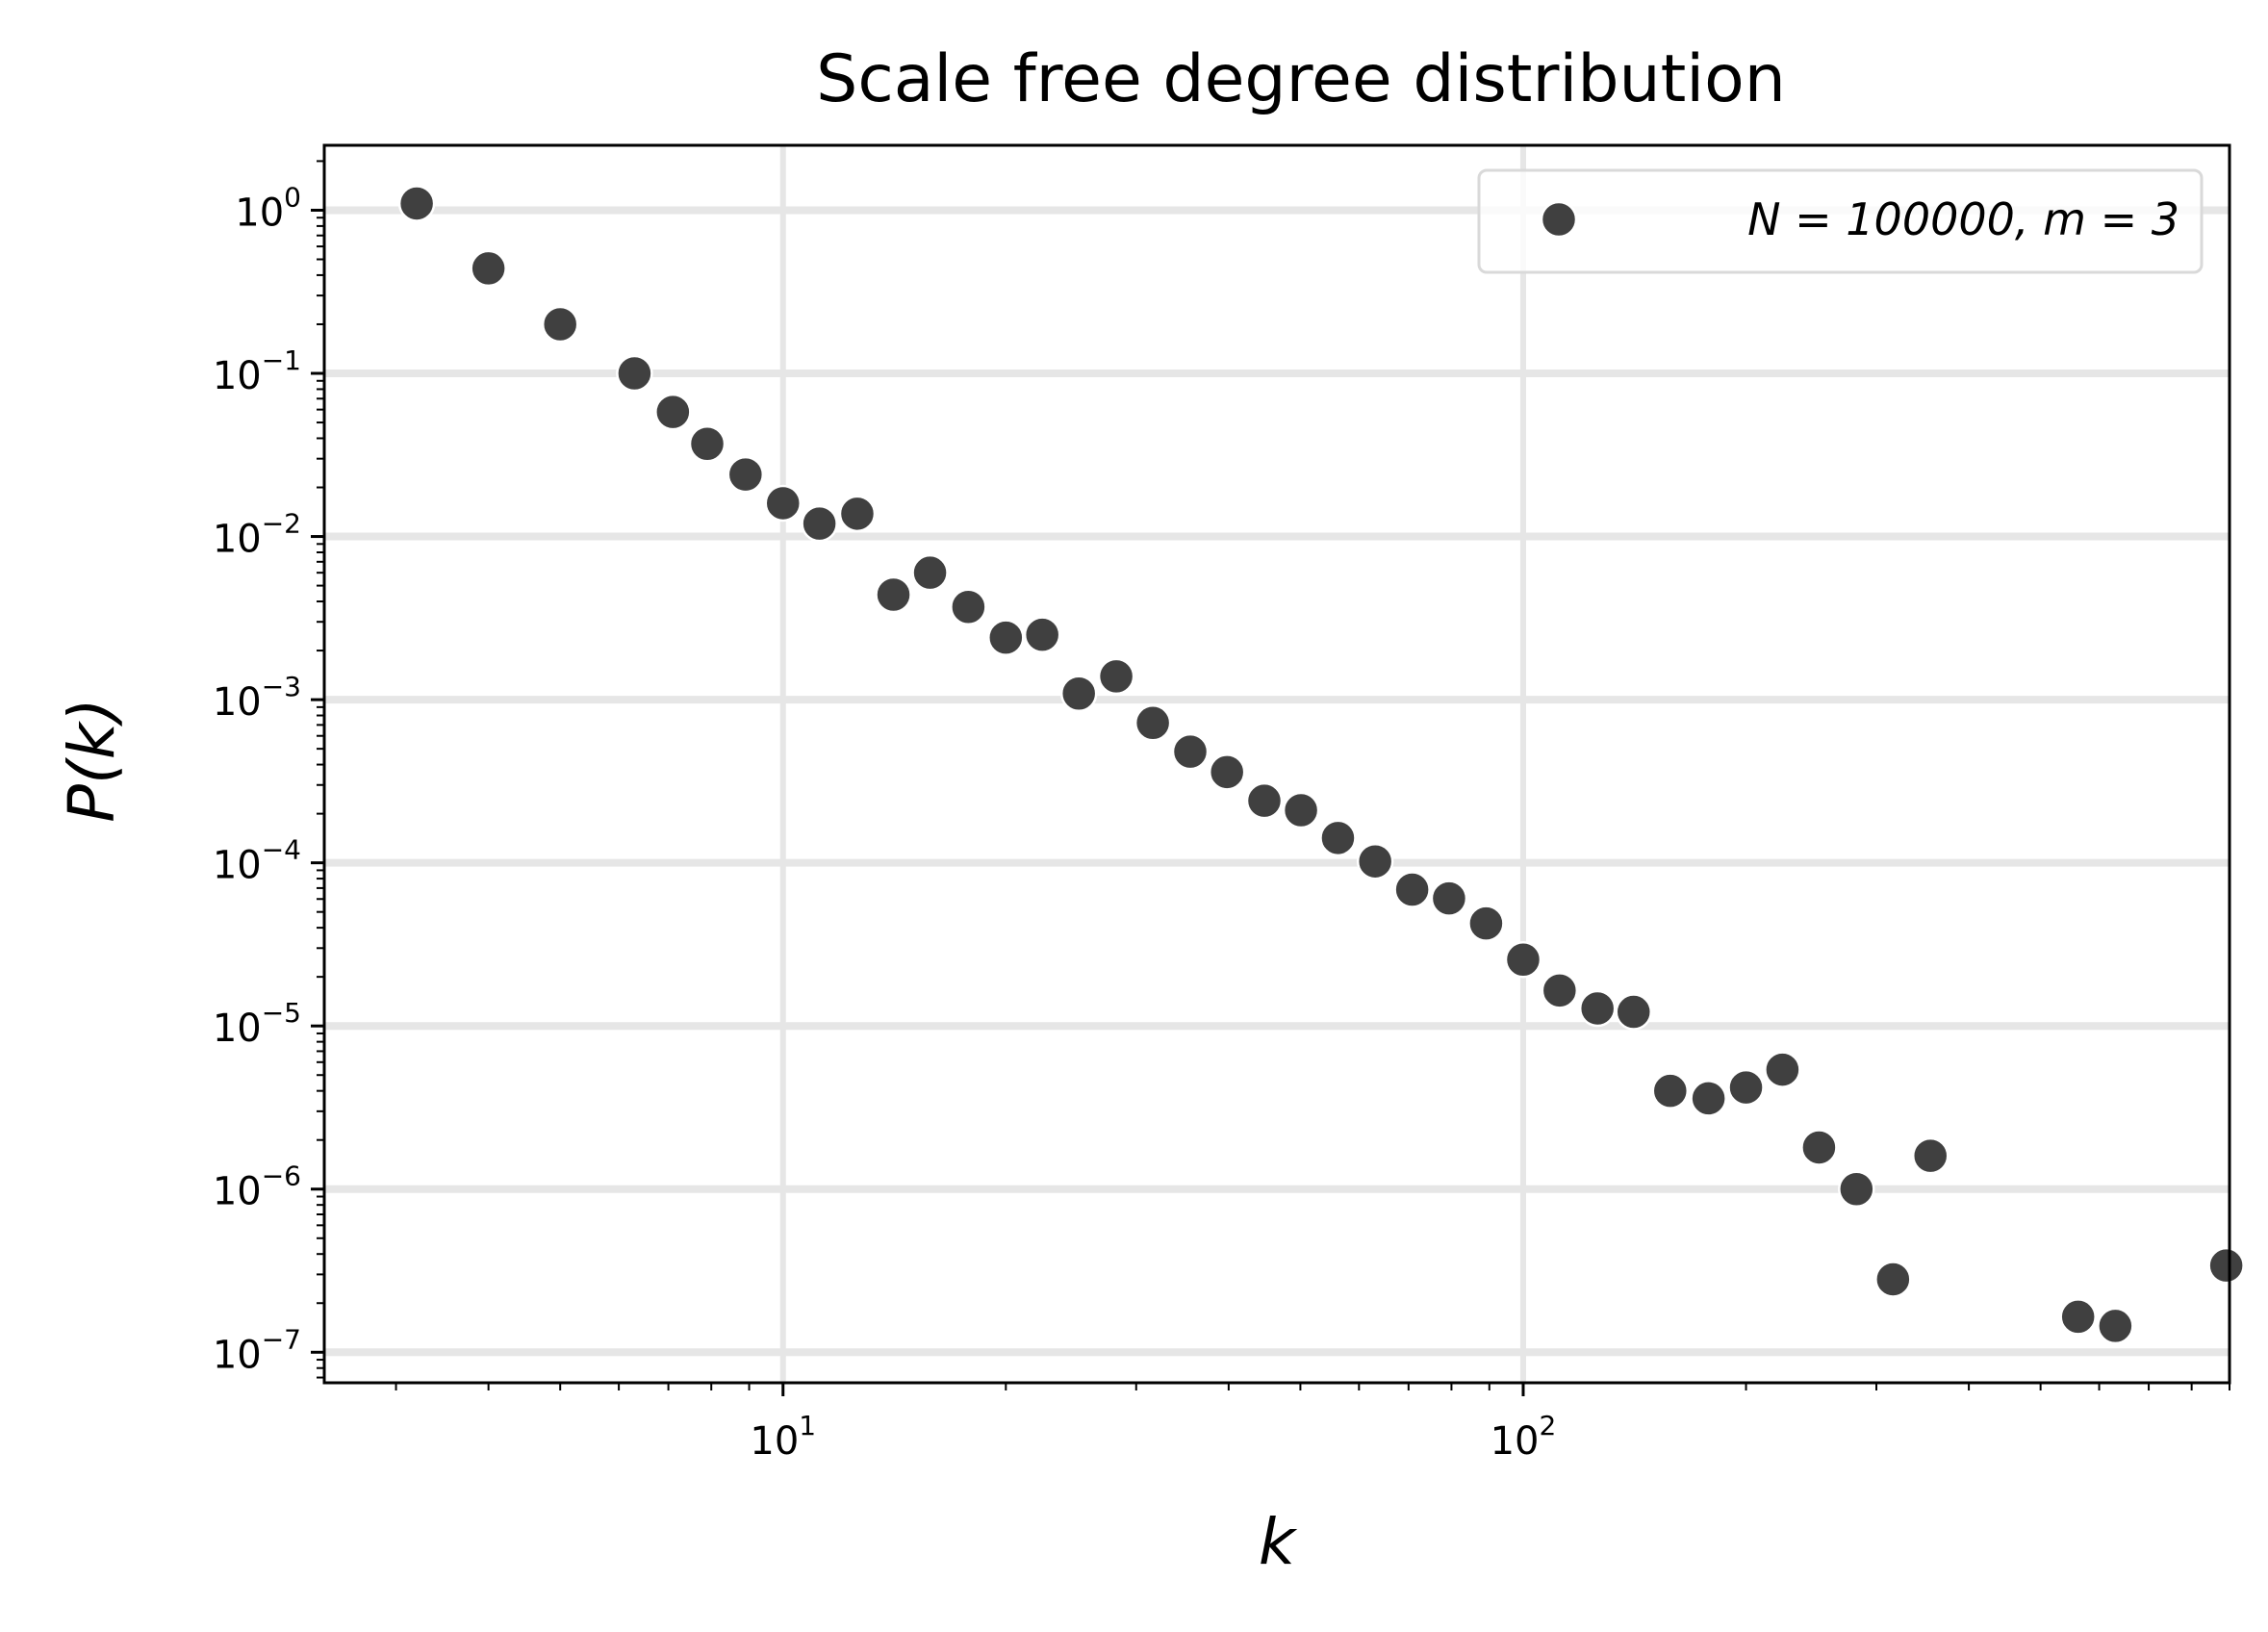 Image resolution: width=2268 pixels, height=1632 pixels. I want to click on legend-box, so click(1840, 221).